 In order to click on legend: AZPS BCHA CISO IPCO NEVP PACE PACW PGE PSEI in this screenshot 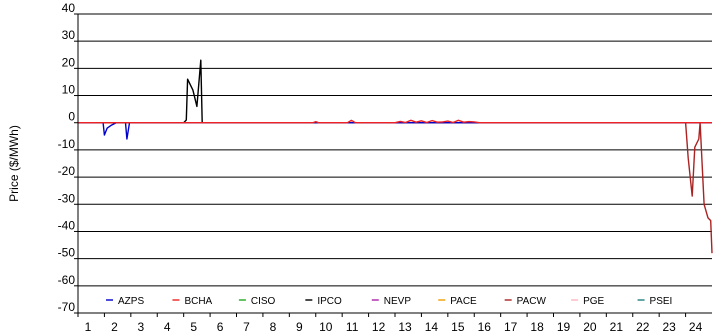, I will do `click(397, 300)`.